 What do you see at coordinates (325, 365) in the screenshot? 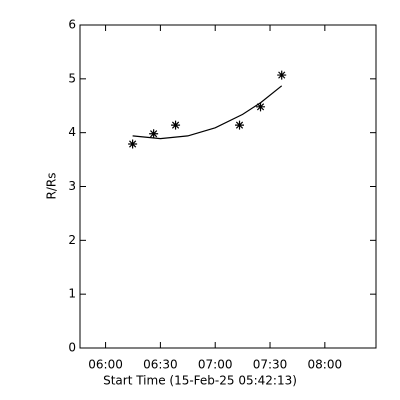
I see `x-tick-label: 08:00` at bounding box center [325, 365].